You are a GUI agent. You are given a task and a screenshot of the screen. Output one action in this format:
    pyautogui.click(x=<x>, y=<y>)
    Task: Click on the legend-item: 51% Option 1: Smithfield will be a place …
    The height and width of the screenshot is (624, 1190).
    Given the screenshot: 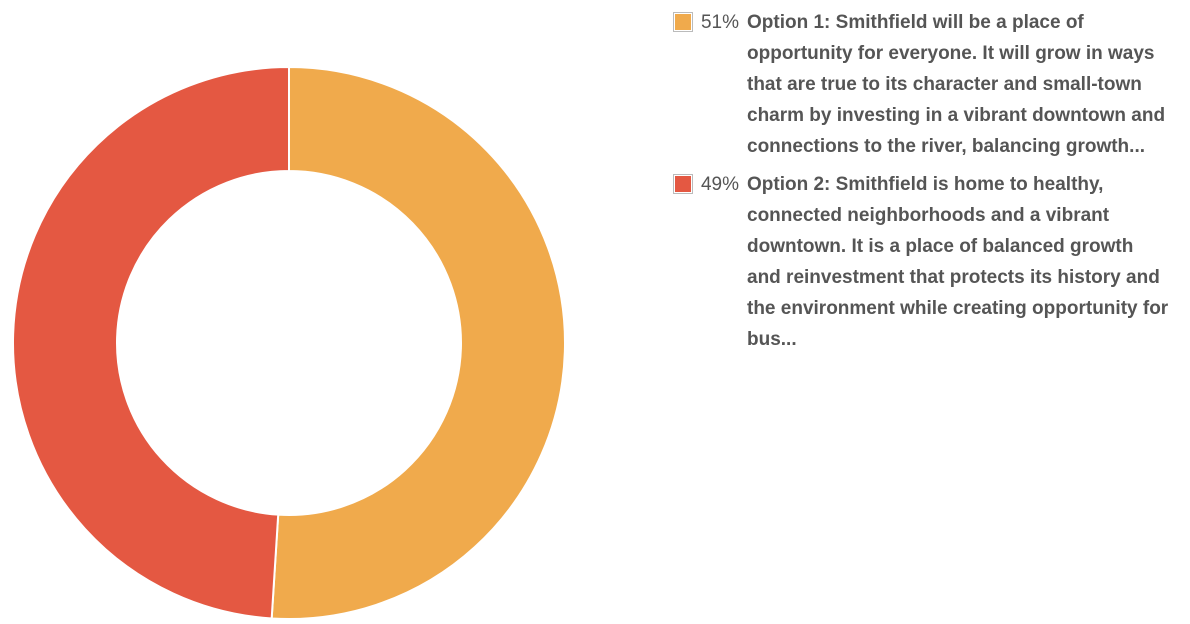 What is the action you would take?
    pyautogui.click(x=930, y=84)
    